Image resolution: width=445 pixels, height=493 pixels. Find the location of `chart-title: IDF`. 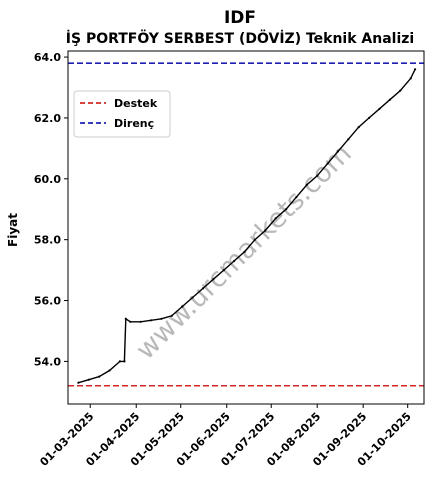

chart-title: IDF is located at coordinates (240, 18).